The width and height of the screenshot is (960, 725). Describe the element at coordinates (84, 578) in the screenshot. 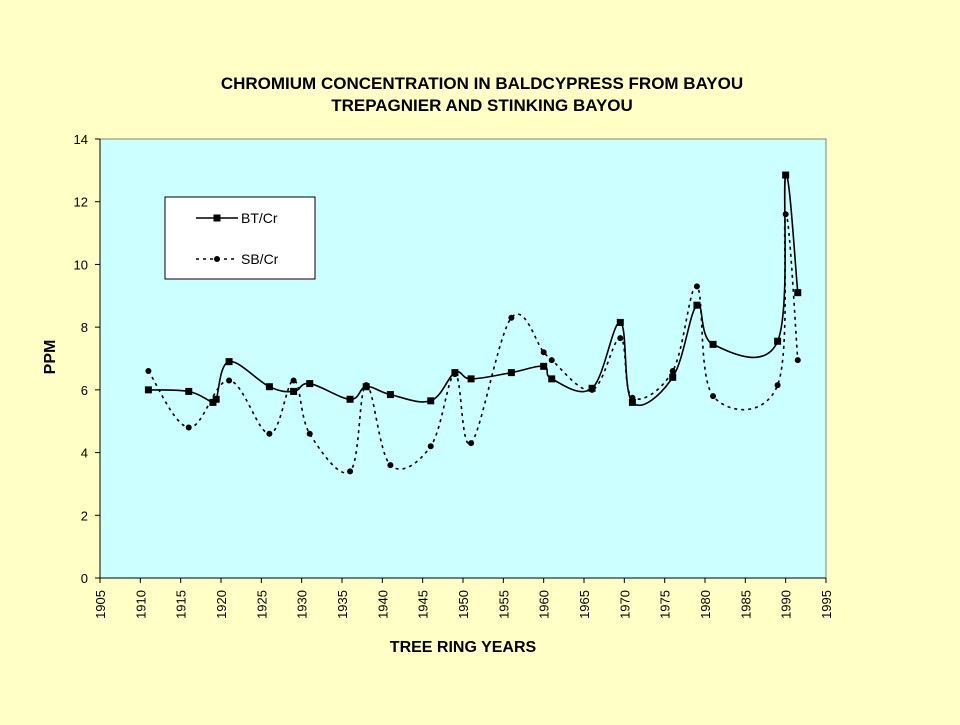

I see `y-tick-label: 0` at that location.